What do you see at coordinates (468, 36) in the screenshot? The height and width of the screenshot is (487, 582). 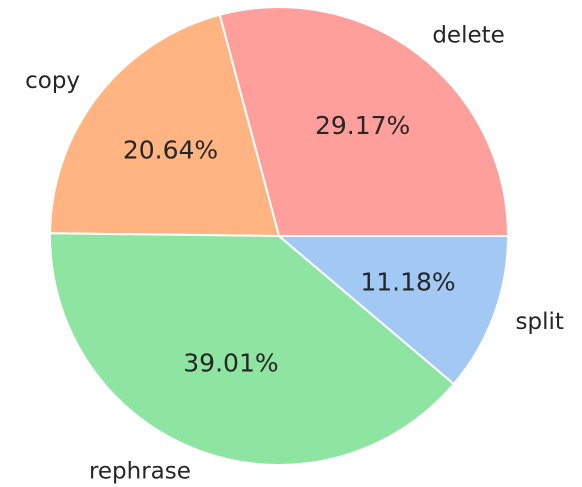 I see `slice-label: delete` at bounding box center [468, 36].